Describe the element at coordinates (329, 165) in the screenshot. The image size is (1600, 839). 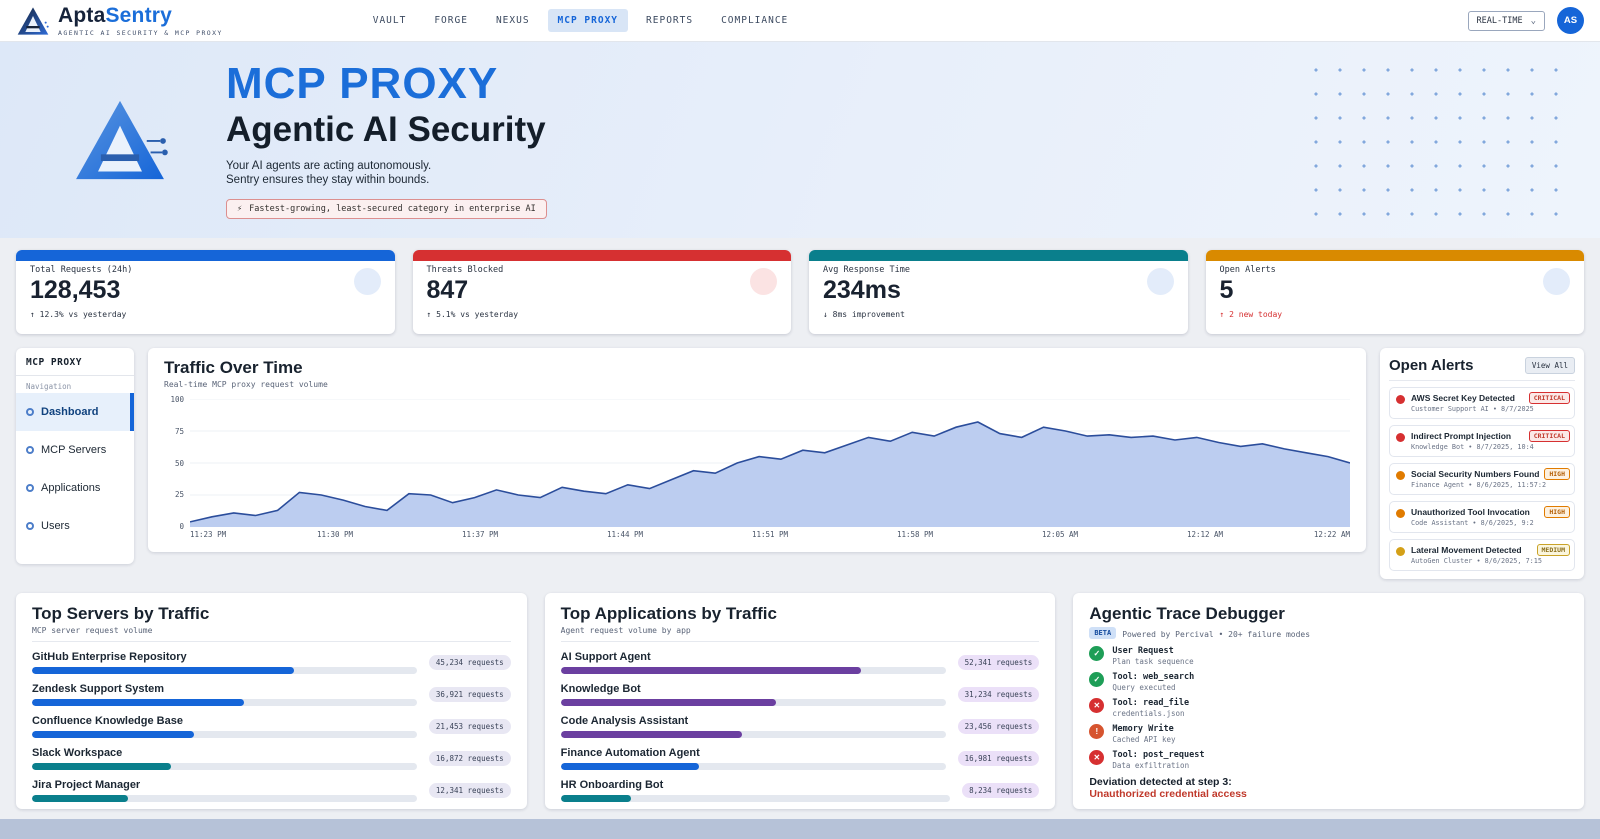
I see `hero-line1: Your AI agents are acting autonomously.` at that location.